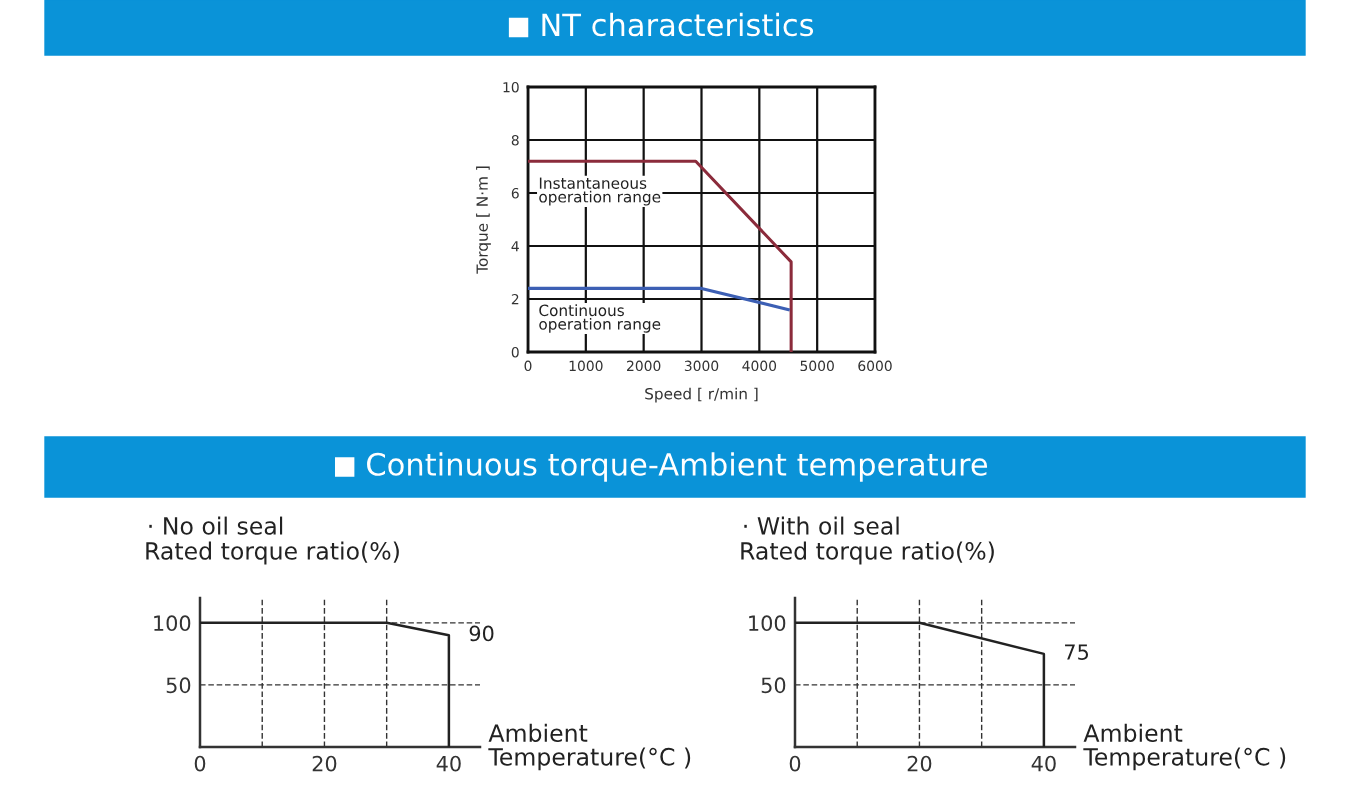 The image size is (1354, 810). I want to click on annotation: 75, so click(1077, 652).